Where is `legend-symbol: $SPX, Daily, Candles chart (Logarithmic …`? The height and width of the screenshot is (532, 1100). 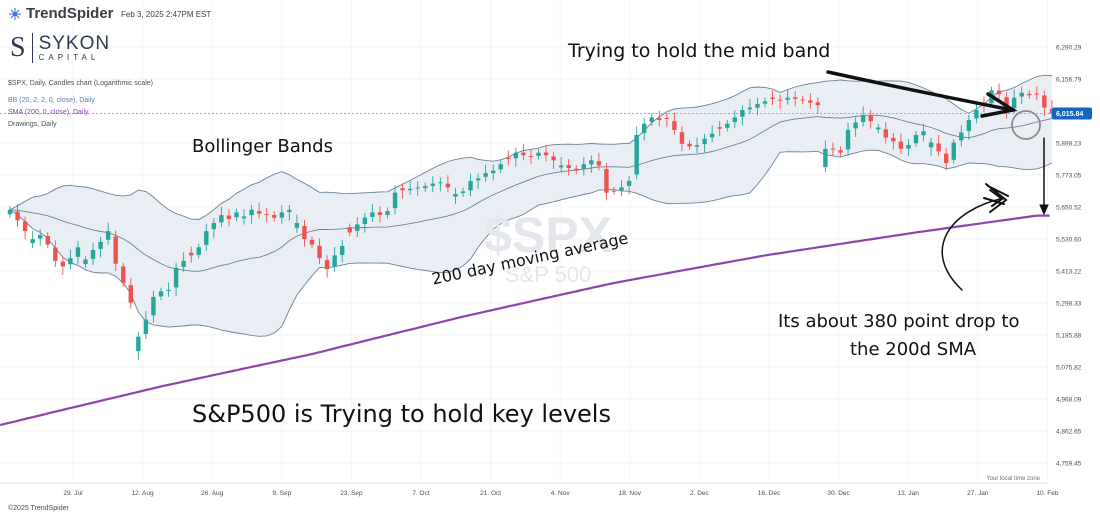
legend-symbol: $SPX, Daily, Candles chart (Logarithmic … is located at coordinates (80, 83).